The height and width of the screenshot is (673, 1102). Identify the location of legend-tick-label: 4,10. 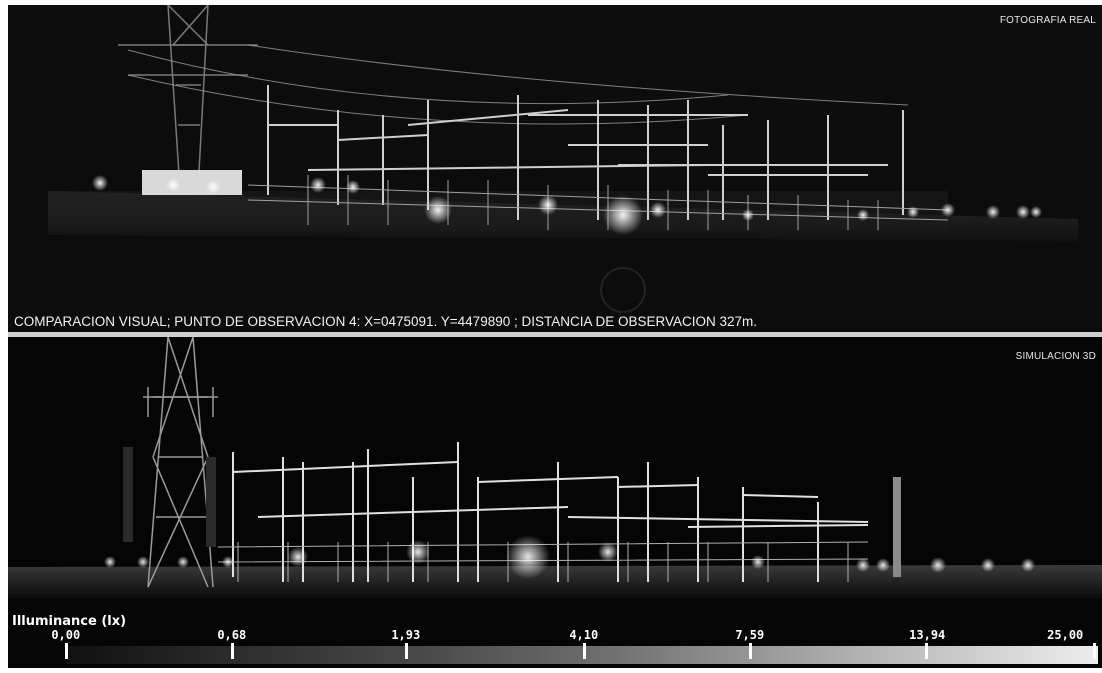
(584, 635).